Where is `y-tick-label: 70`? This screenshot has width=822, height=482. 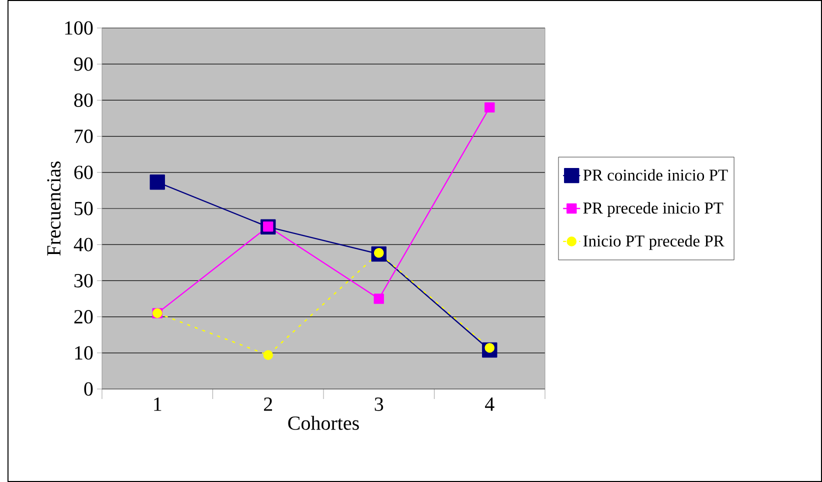
y-tick-label: 70 is located at coordinates (83, 137).